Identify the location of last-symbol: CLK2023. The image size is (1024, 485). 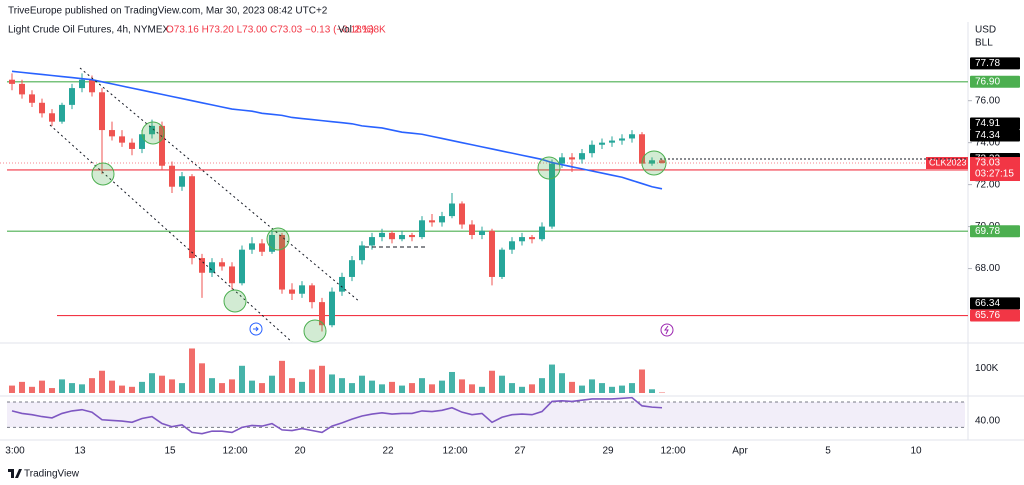
(948, 162).